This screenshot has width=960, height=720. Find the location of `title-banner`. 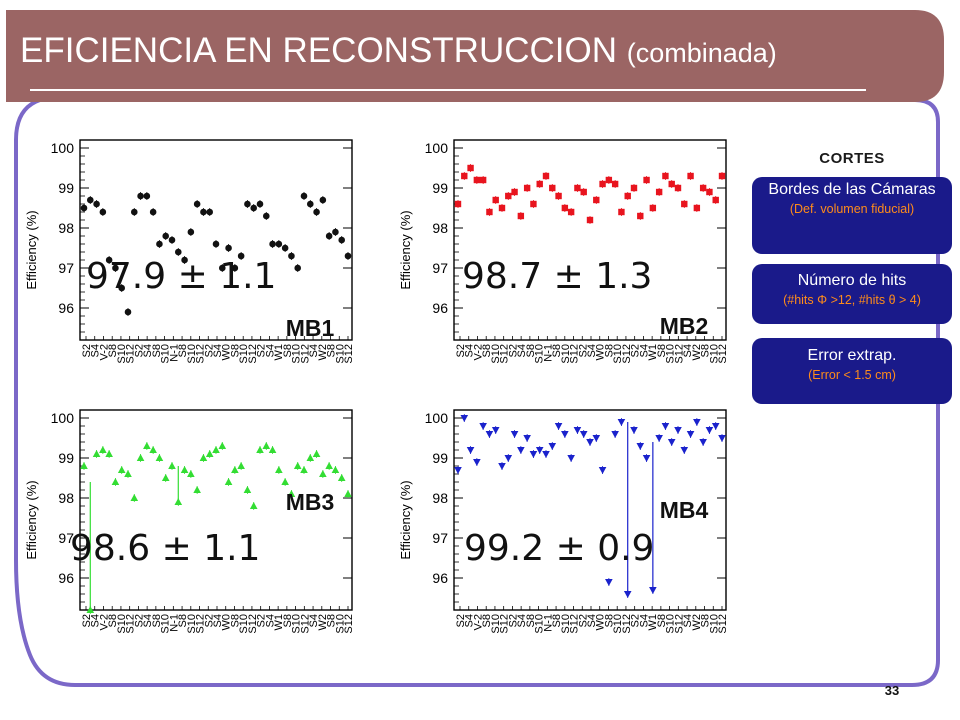

title-banner is located at coordinates (475, 56).